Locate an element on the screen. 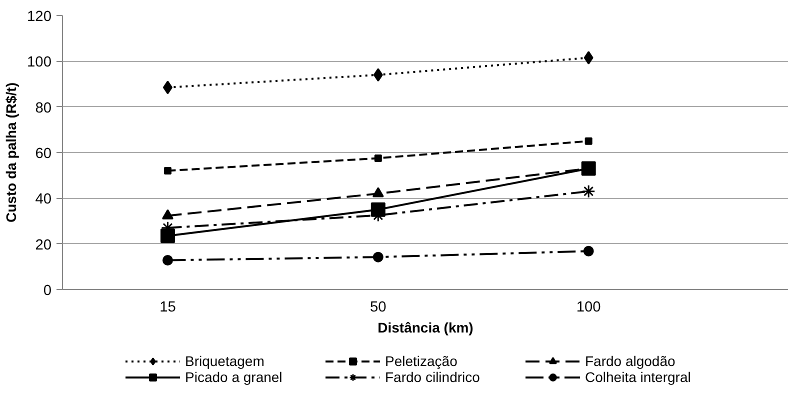  legend-label: Briquetagem is located at coordinates (225, 361).